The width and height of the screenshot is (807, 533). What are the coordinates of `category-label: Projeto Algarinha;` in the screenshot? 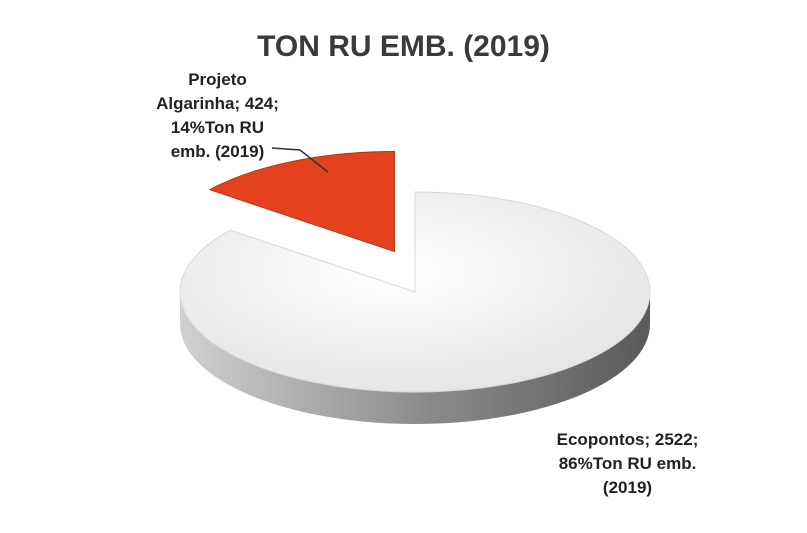 It's located at (201, 91).